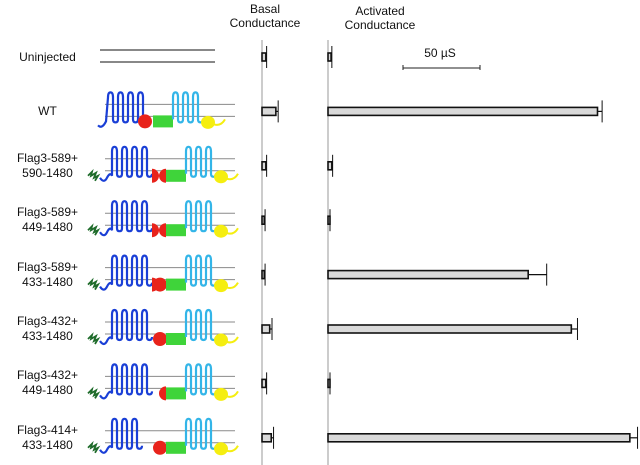 The height and width of the screenshot is (465, 640). What do you see at coordinates (47, 328) in the screenshot?
I see `construct-label: Flag3-432+ 433-1480` at bounding box center [47, 328].